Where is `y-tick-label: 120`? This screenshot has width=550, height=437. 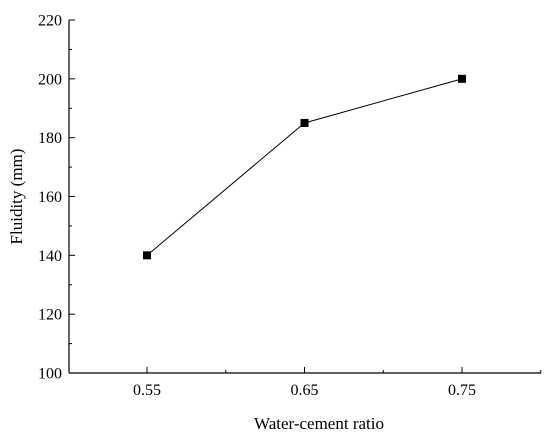 y-tick-label: 120 is located at coordinates (50, 315).